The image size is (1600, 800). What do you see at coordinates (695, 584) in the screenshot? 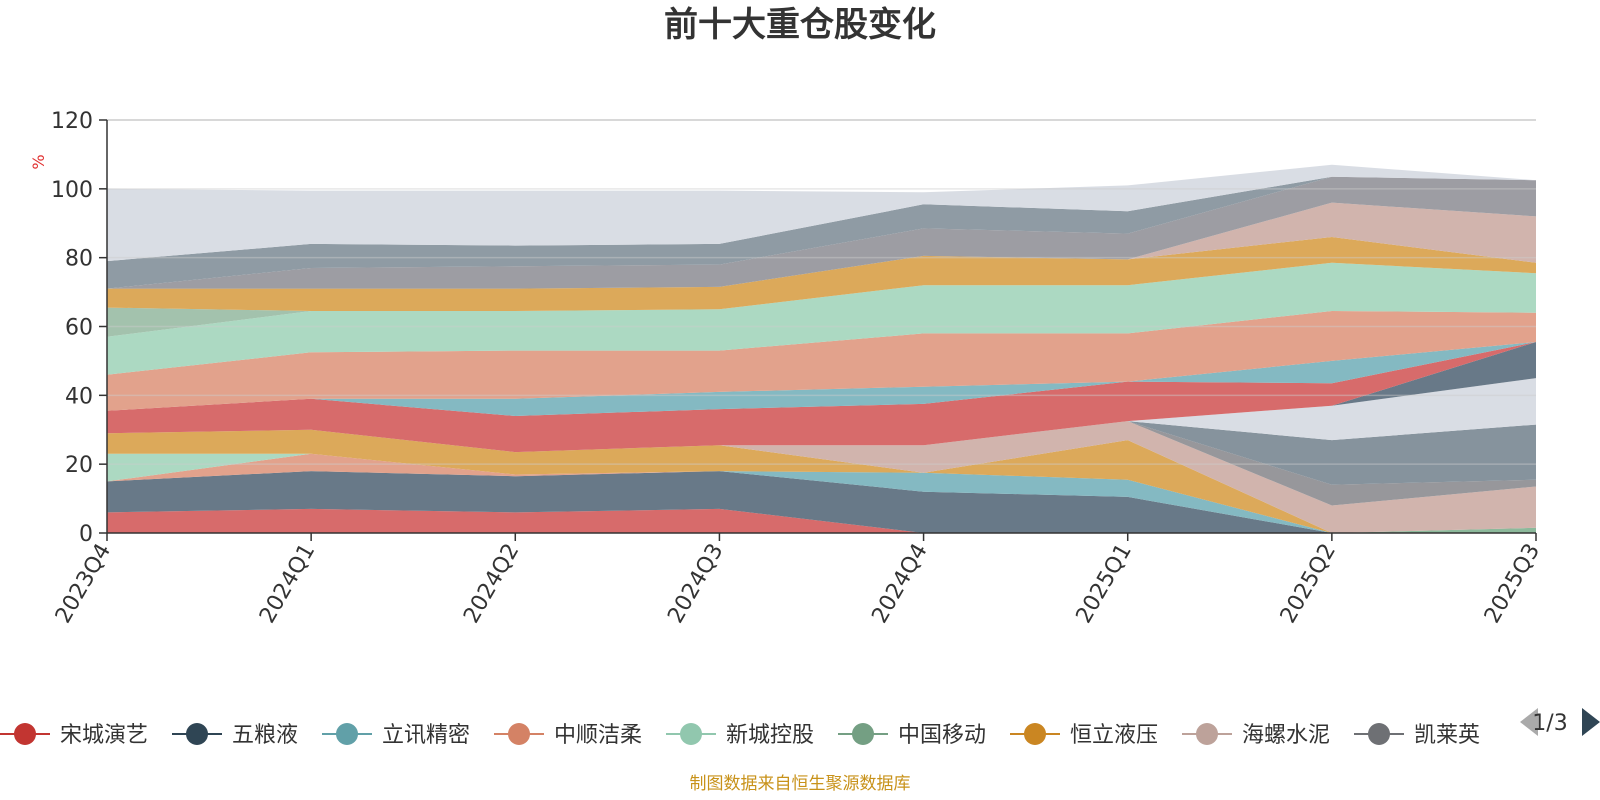
I see `x-tick-label: 2024Q3` at bounding box center [695, 584].